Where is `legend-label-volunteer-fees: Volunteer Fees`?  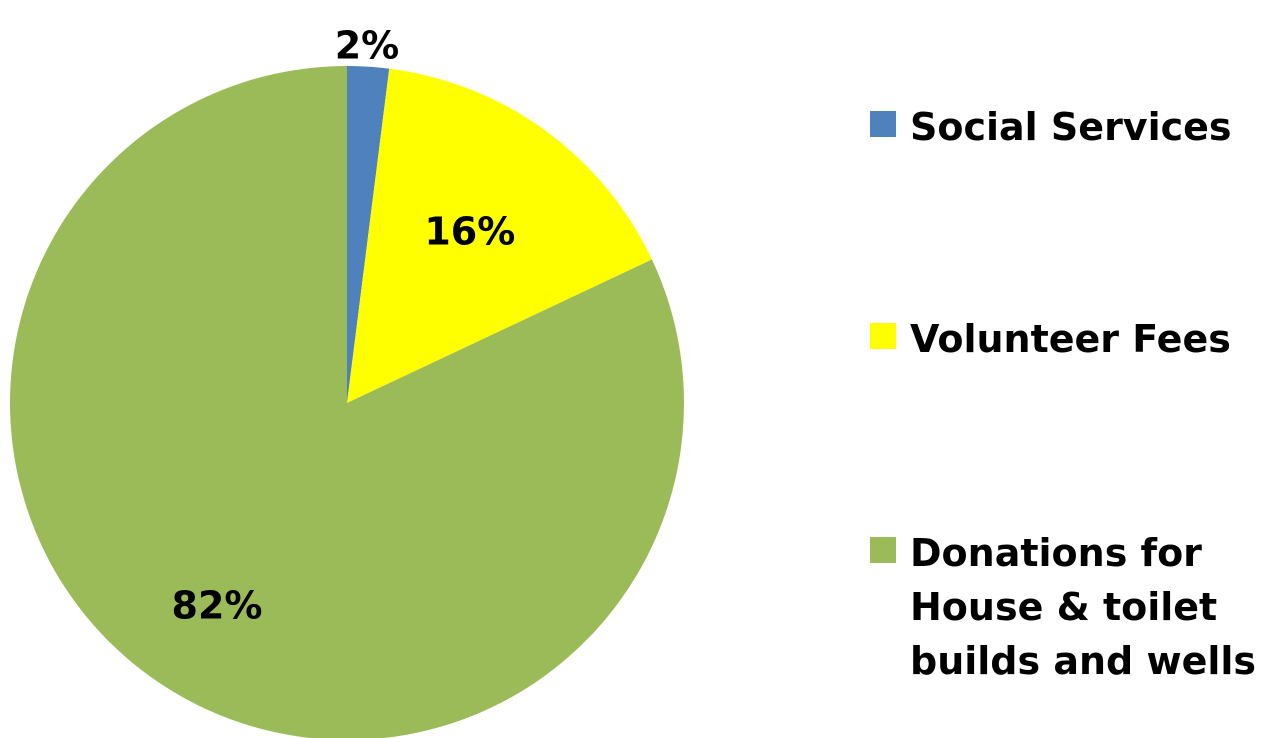
legend-label-volunteer-fees: Volunteer Fees is located at coordinates (1070, 339).